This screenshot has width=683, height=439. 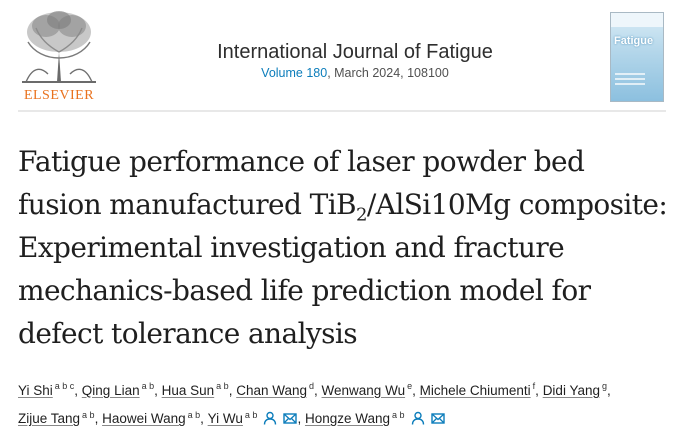 I want to click on journal-issue-info: Volume 180, March 2024, 108100, so click(x=355, y=73).